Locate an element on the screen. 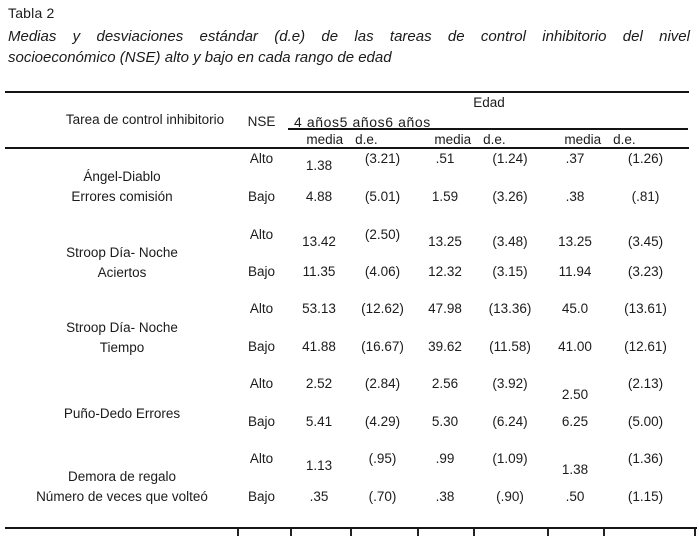  header-nse: NSE is located at coordinates (261, 121).